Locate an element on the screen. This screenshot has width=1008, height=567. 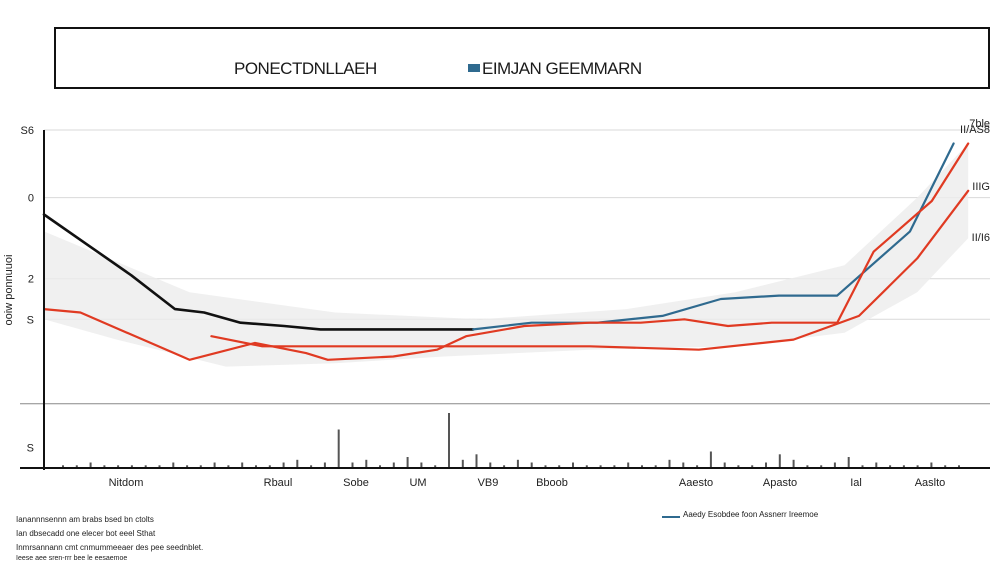
x-tick-label-2: Sobe is located at coordinates (356, 483).